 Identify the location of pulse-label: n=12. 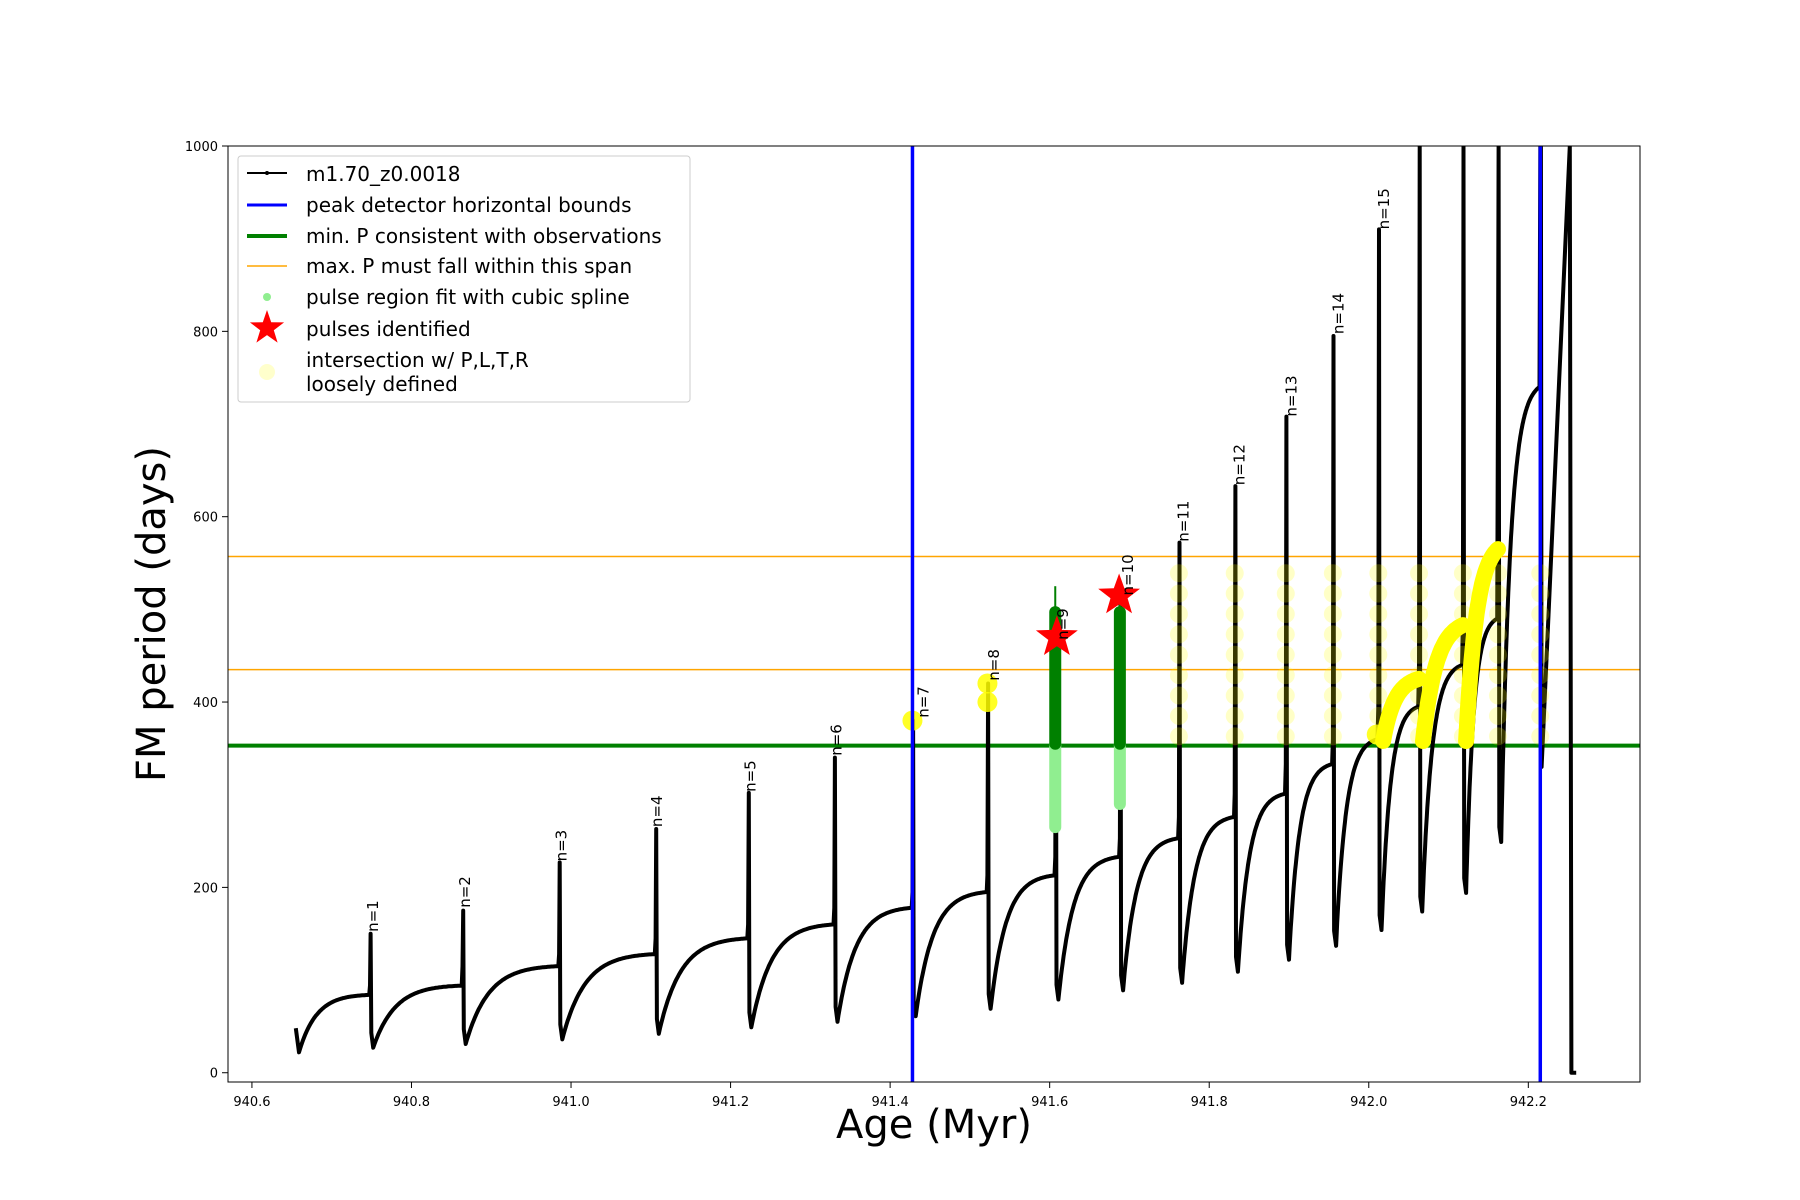
(1240, 464).